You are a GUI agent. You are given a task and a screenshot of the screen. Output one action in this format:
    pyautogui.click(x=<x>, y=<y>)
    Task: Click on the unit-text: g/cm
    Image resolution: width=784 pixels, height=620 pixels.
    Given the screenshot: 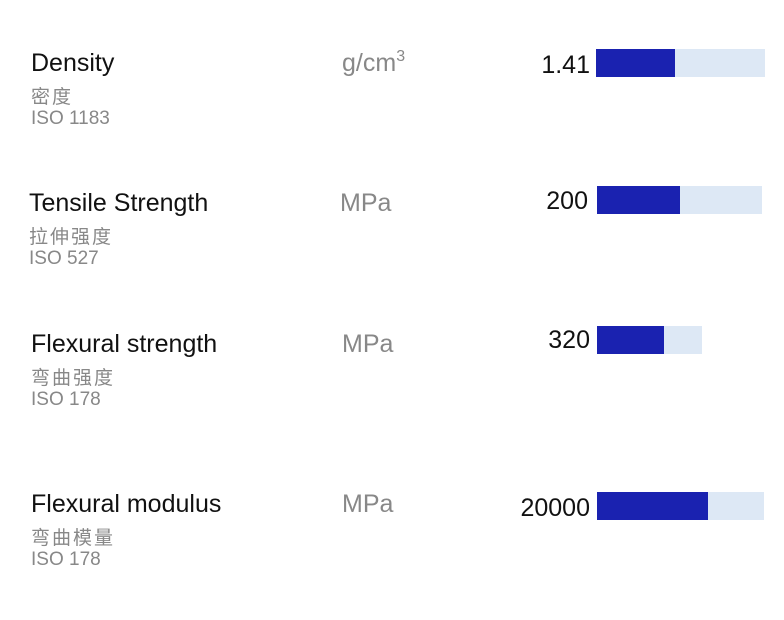 What is the action you would take?
    pyautogui.click(x=369, y=63)
    